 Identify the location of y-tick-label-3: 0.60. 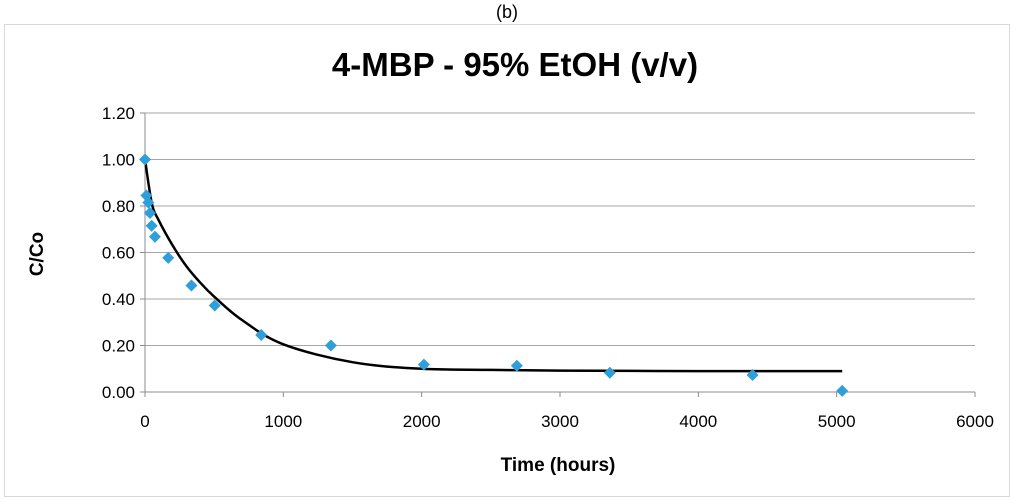
(118, 253).